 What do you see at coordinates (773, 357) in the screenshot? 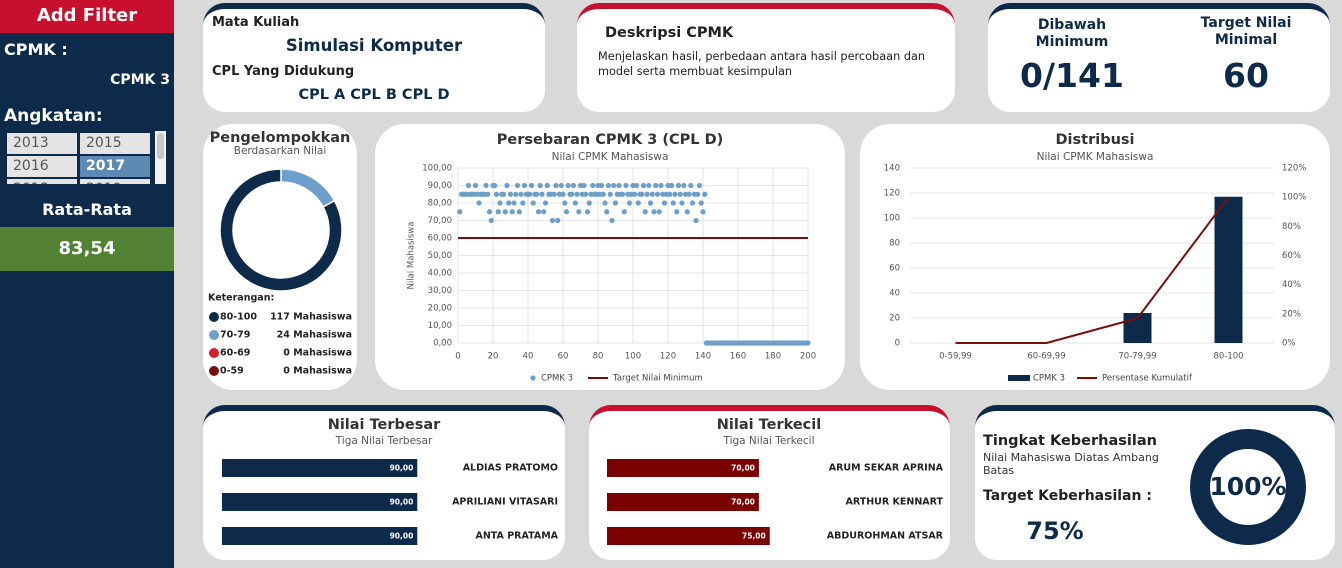
I see `x-tick-label: 180` at bounding box center [773, 357].